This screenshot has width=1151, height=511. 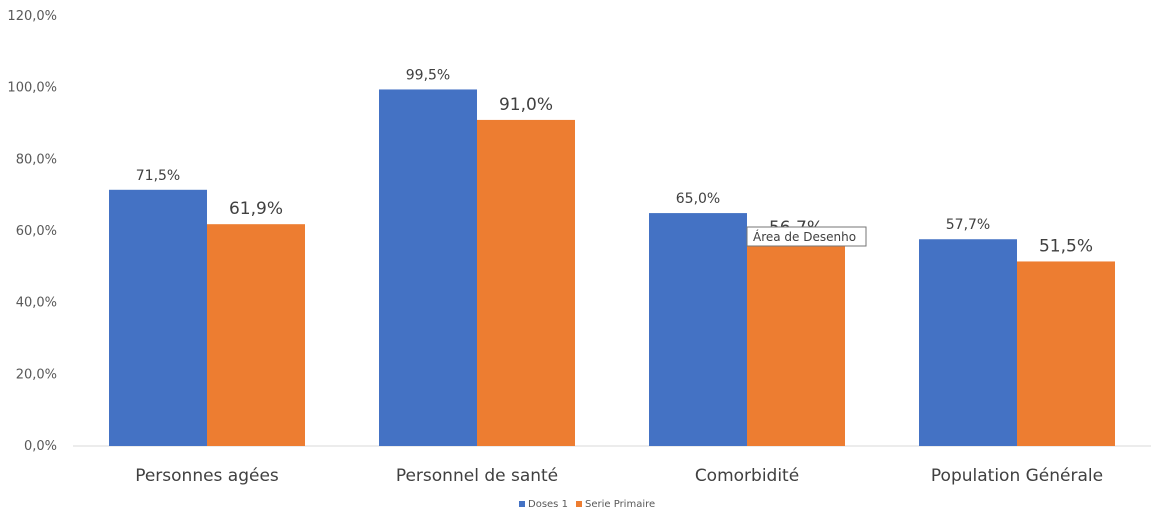 I want to click on y-axis: 0,0% 20,0% 40,0% 60,0% 80,0% 100,0% 120,0%, so click(x=32, y=231).